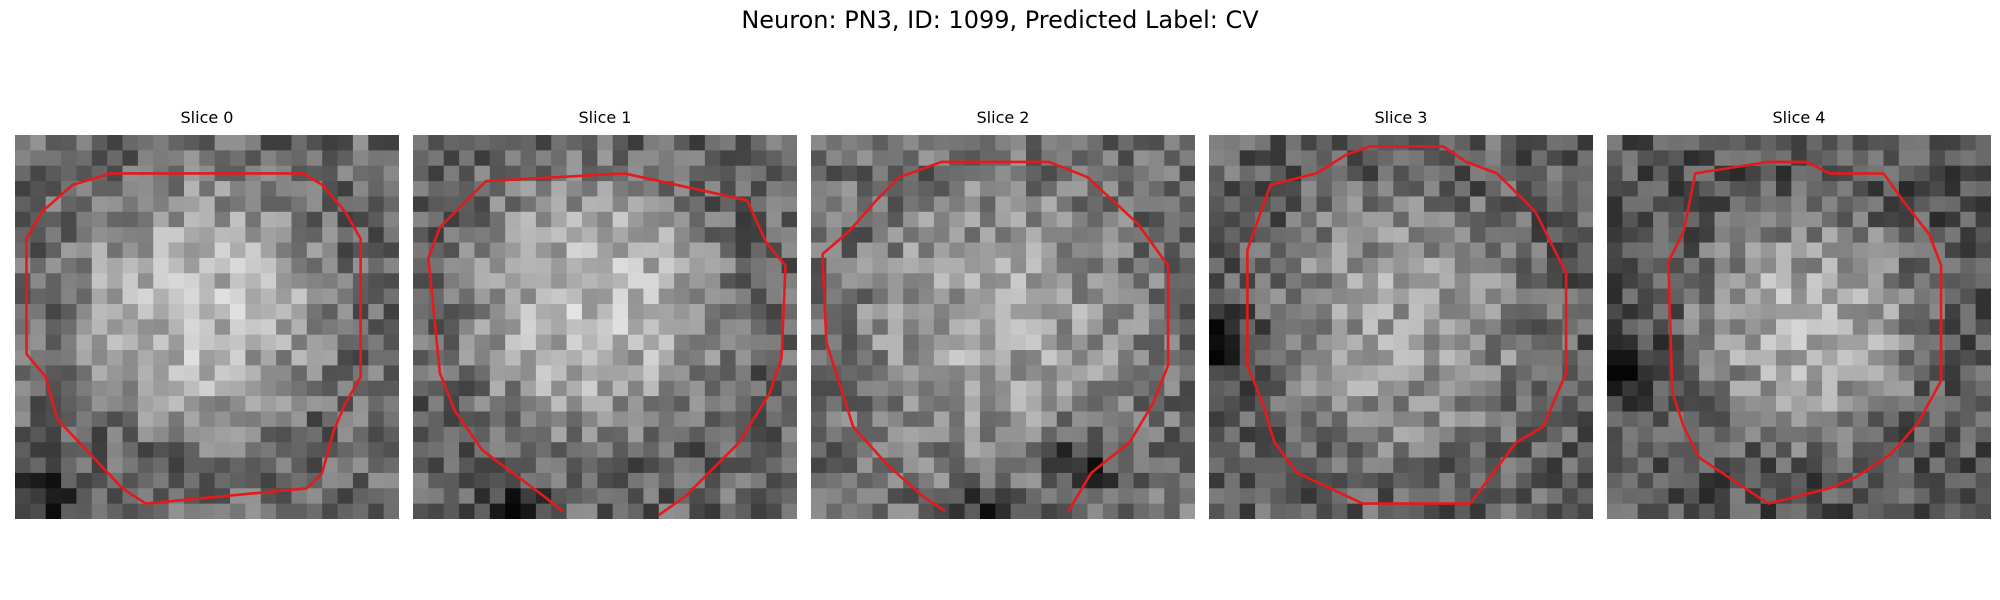 The height and width of the screenshot is (600, 2000). Describe the element at coordinates (1799, 117) in the screenshot. I see `slice-title-4: Slice 4` at that location.